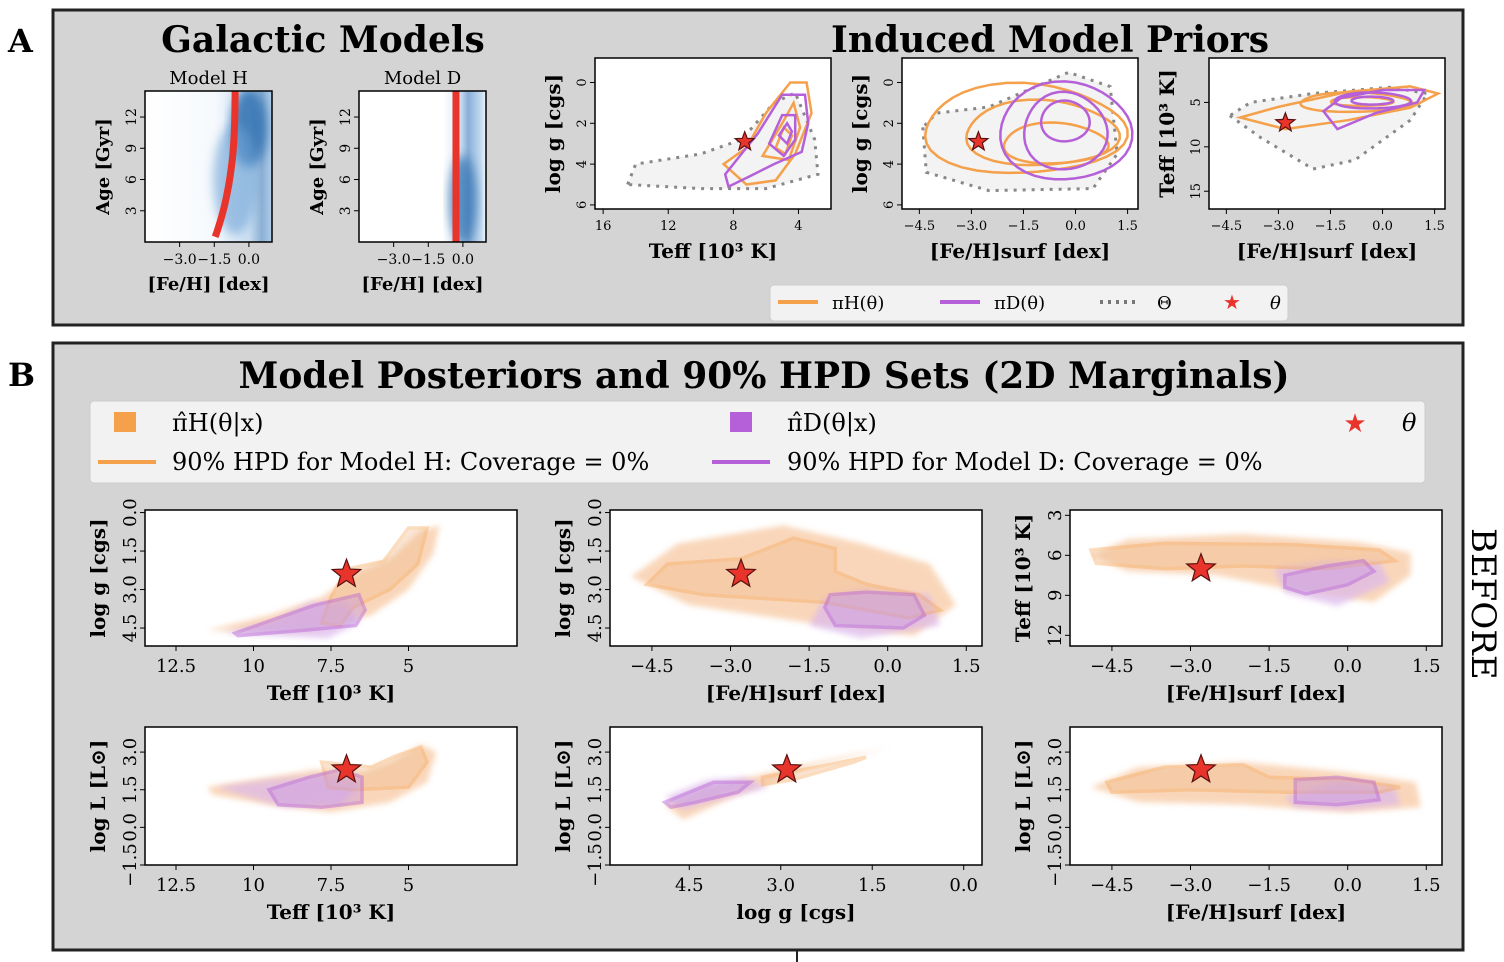 The width and height of the screenshot is (1504, 962). I want to click on post_logg_logl-xtick-label: 4.5, so click(689, 885).